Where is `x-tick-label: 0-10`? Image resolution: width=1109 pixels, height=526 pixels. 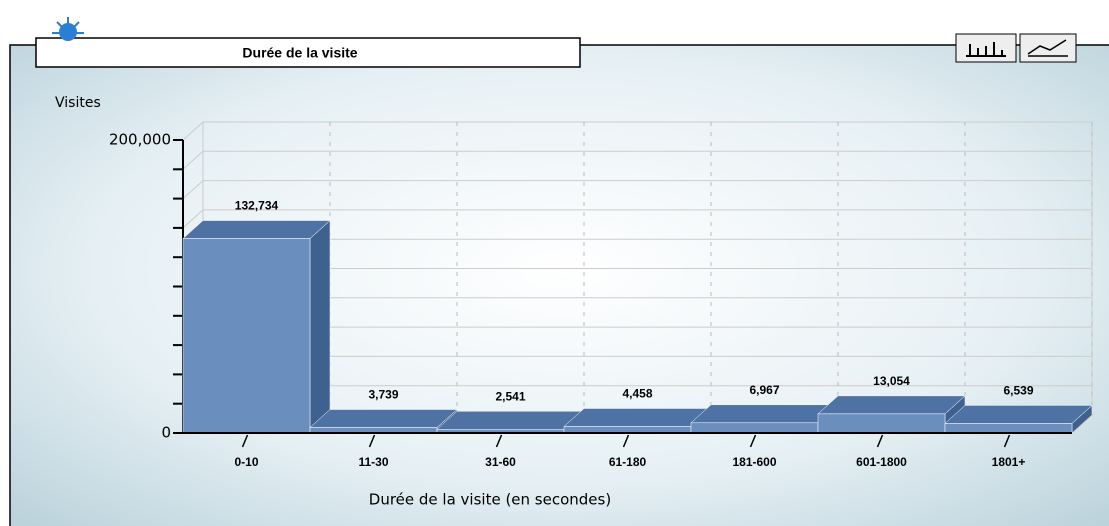 x-tick-label: 0-10 is located at coordinates (246, 462).